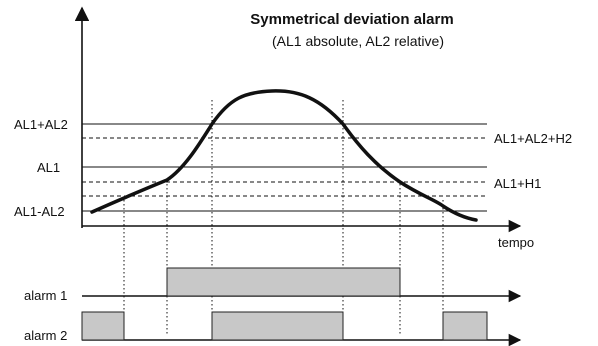 The height and width of the screenshot is (346, 598). What do you see at coordinates (45, 335) in the screenshot?
I see `label-alarm-2: alarm 2` at bounding box center [45, 335].